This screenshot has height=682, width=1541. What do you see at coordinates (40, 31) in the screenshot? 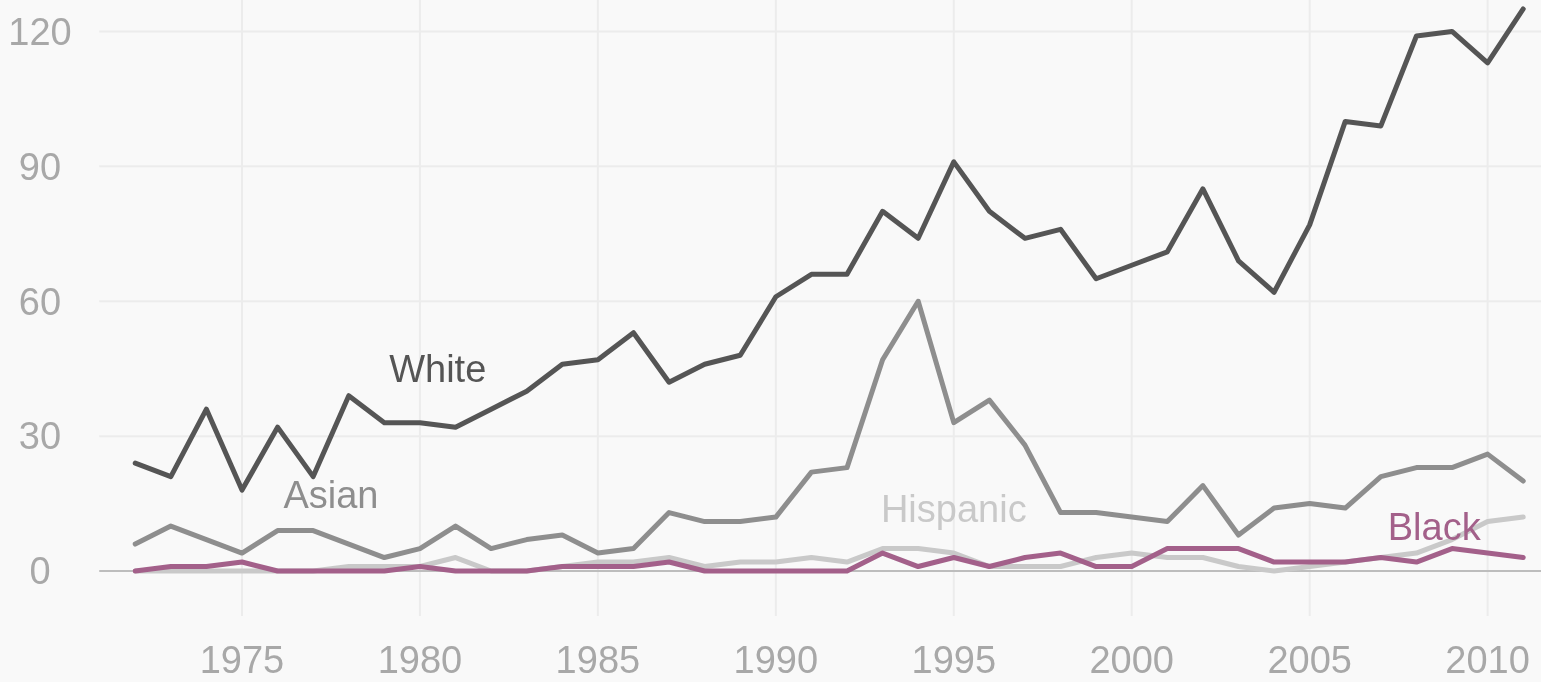
I see `y-tick-label: 120` at bounding box center [40, 31].